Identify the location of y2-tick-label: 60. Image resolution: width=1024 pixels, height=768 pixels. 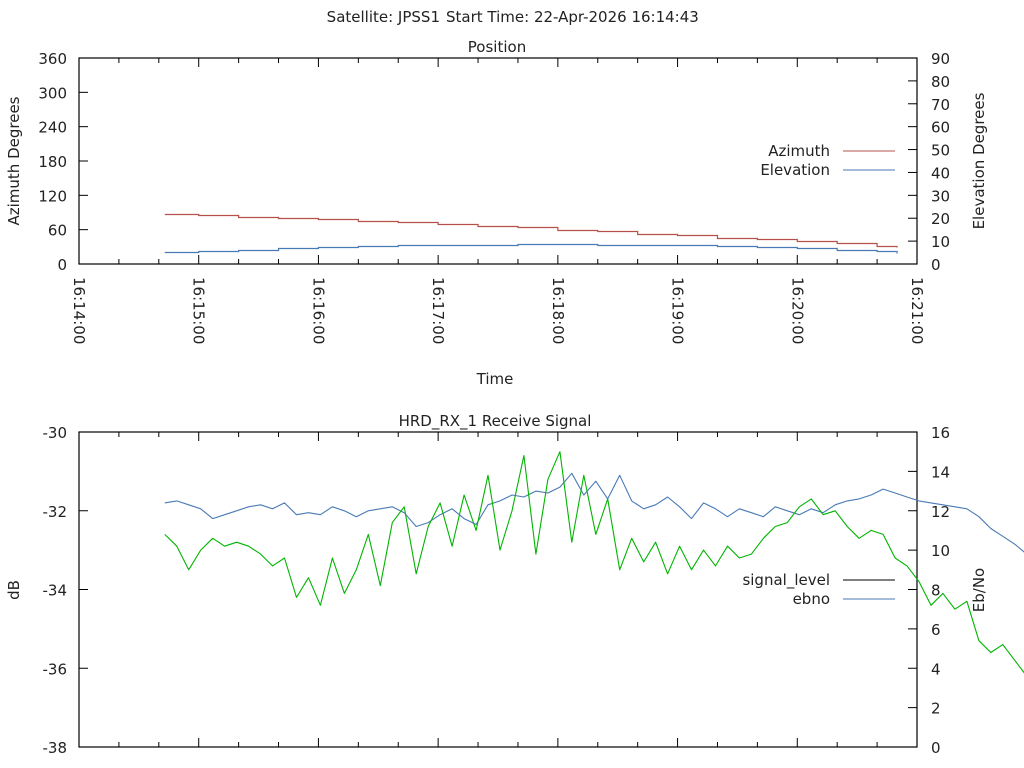
(940, 128).